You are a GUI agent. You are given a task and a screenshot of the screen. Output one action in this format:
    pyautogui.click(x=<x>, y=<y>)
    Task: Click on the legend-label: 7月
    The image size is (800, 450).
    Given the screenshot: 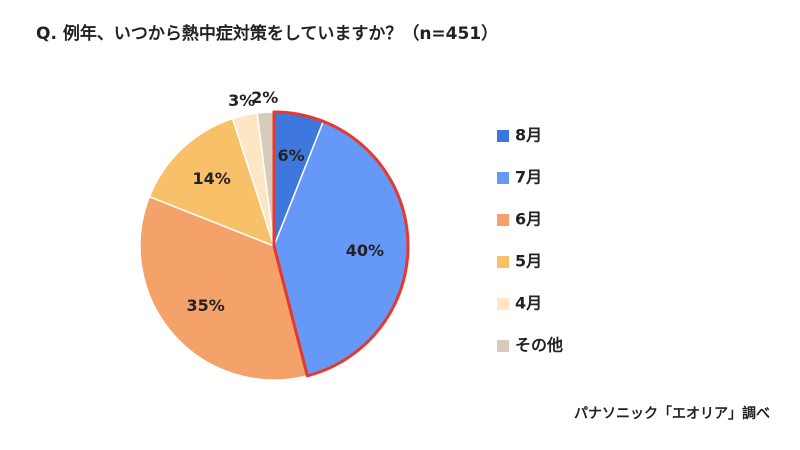 What is the action you would take?
    pyautogui.click(x=528, y=177)
    